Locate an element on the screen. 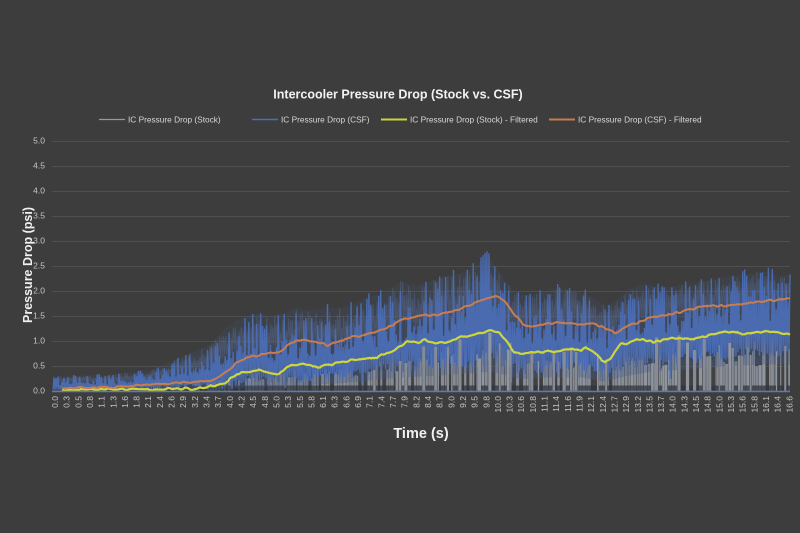 Image resolution: width=800 pixels, height=533 pixels. svg-text: 1.6 is located at coordinates (125, 402).